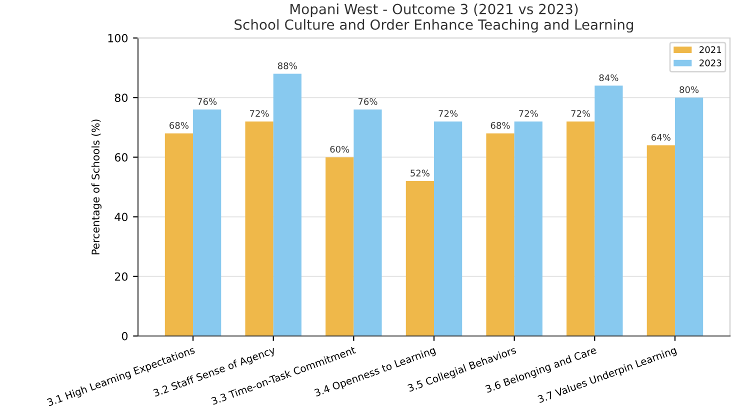 The height and width of the screenshot is (411, 732). Describe the element at coordinates (118, 38) in the screenshot. I see `y-tick-label: 100` at that location.